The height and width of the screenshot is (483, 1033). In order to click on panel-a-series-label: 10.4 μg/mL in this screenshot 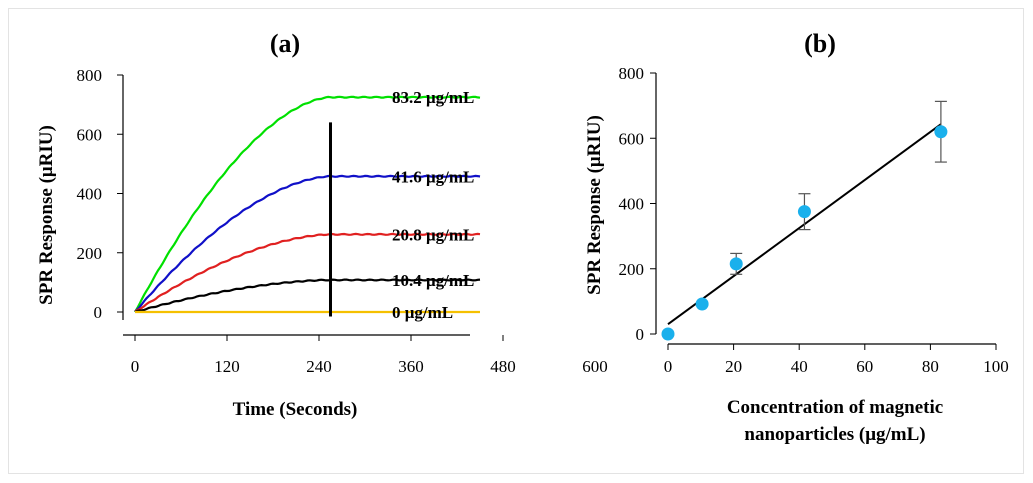, I will do `click(433, 280)`.